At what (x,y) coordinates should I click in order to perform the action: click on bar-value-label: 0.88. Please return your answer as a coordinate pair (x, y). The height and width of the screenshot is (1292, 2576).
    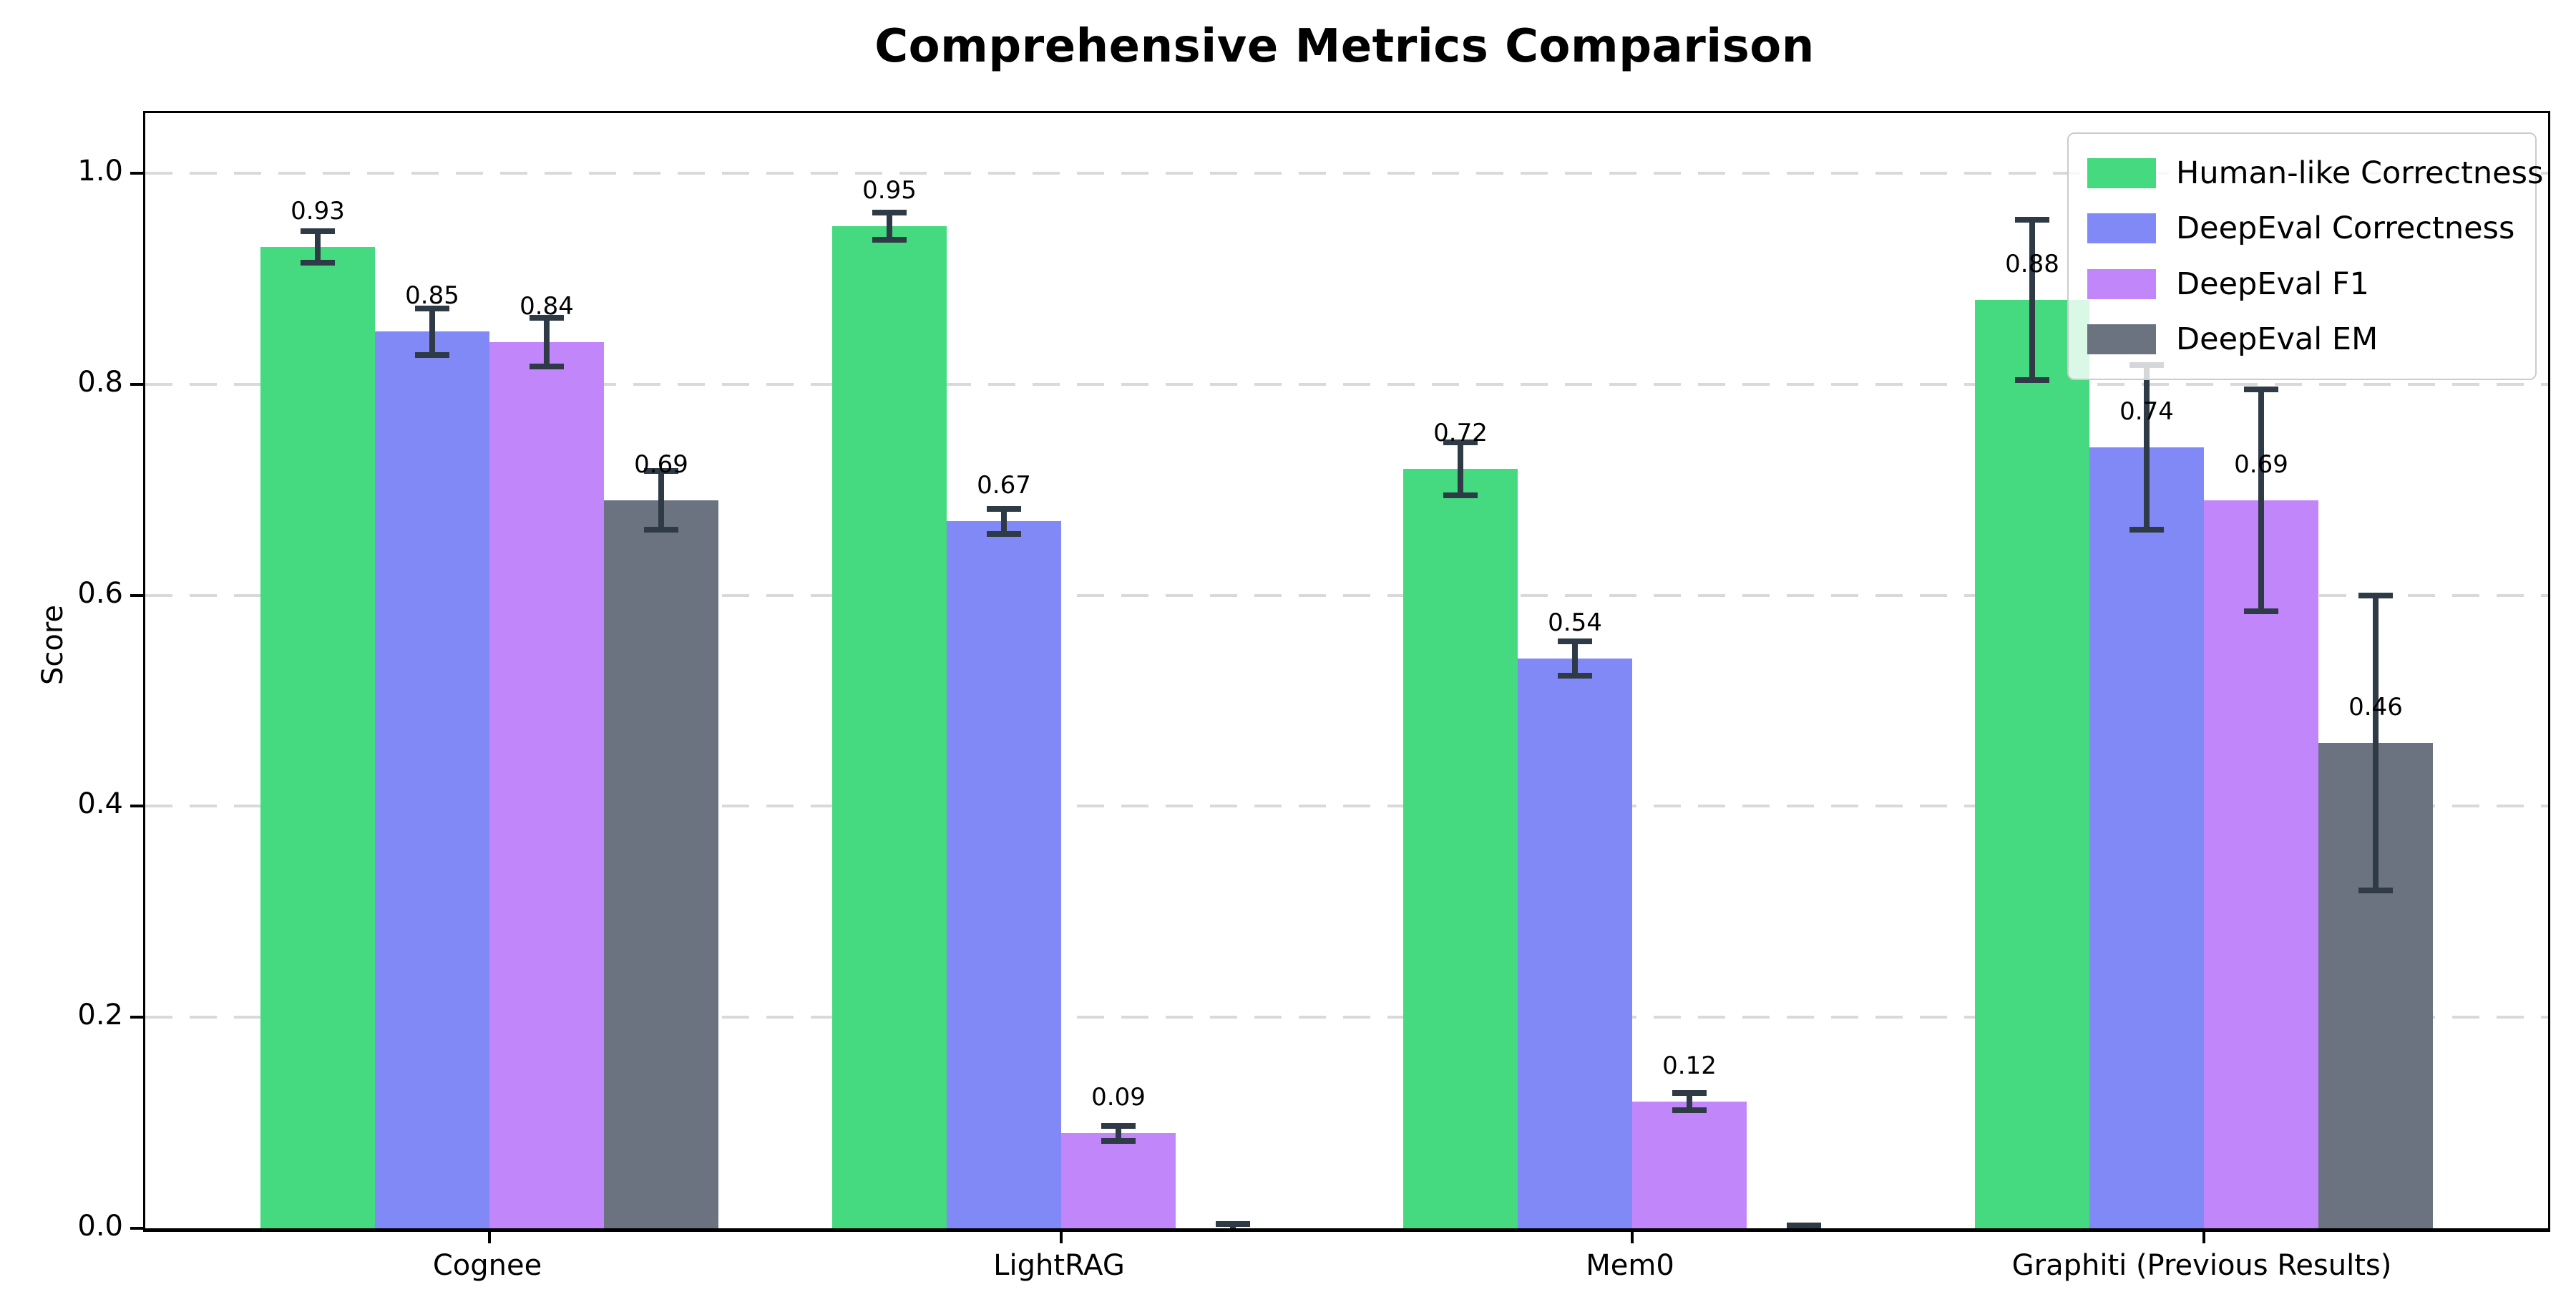
    Looking at the image, I should click on (2032, 264).